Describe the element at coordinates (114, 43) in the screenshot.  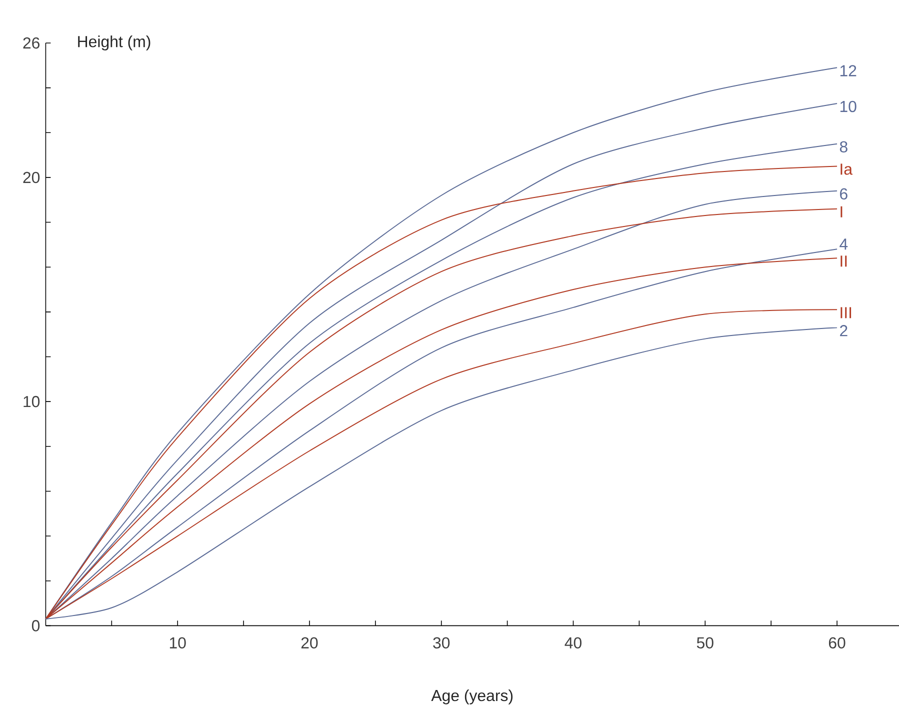
I see `y-axis-title: Height (m)` at that location.